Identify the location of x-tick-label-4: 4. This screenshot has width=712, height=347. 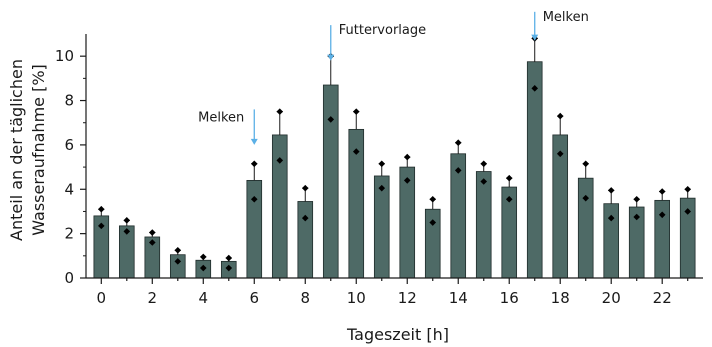
(204, 298).